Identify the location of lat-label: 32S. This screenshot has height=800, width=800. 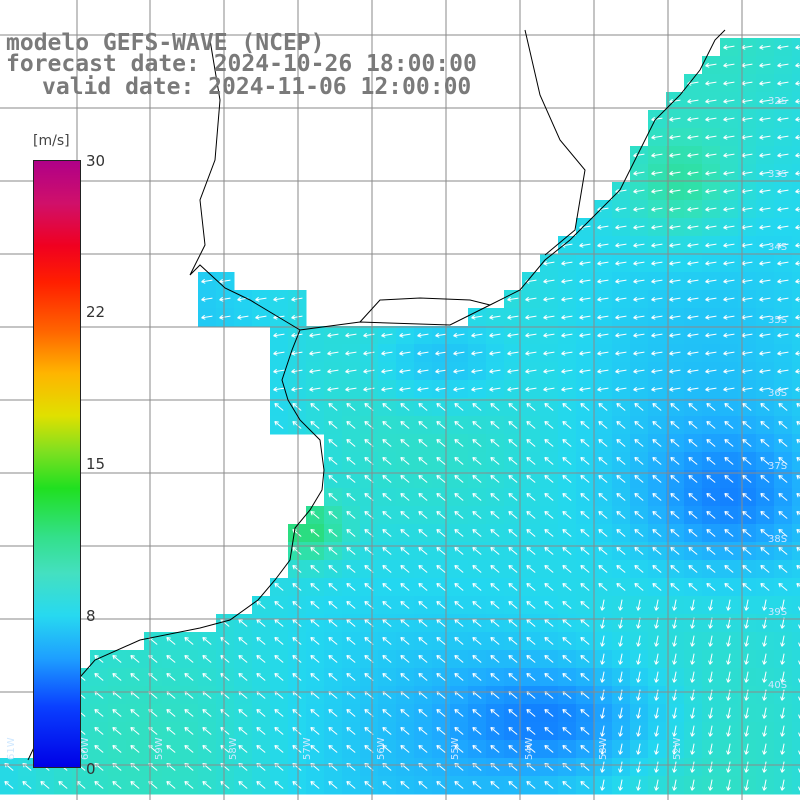
(777, 101).